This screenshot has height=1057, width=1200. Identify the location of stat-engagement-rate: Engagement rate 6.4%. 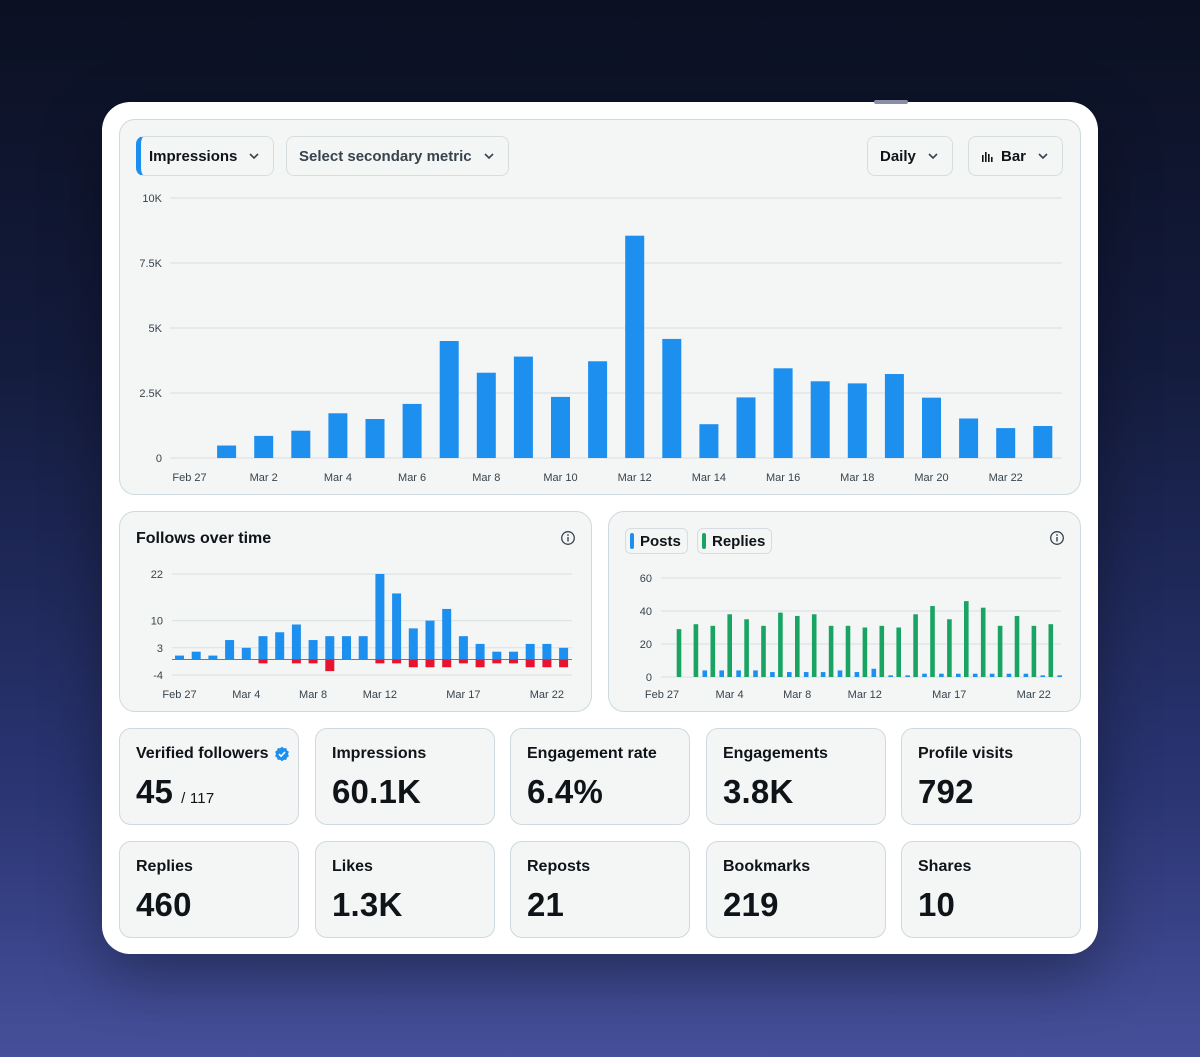
(600, 776).